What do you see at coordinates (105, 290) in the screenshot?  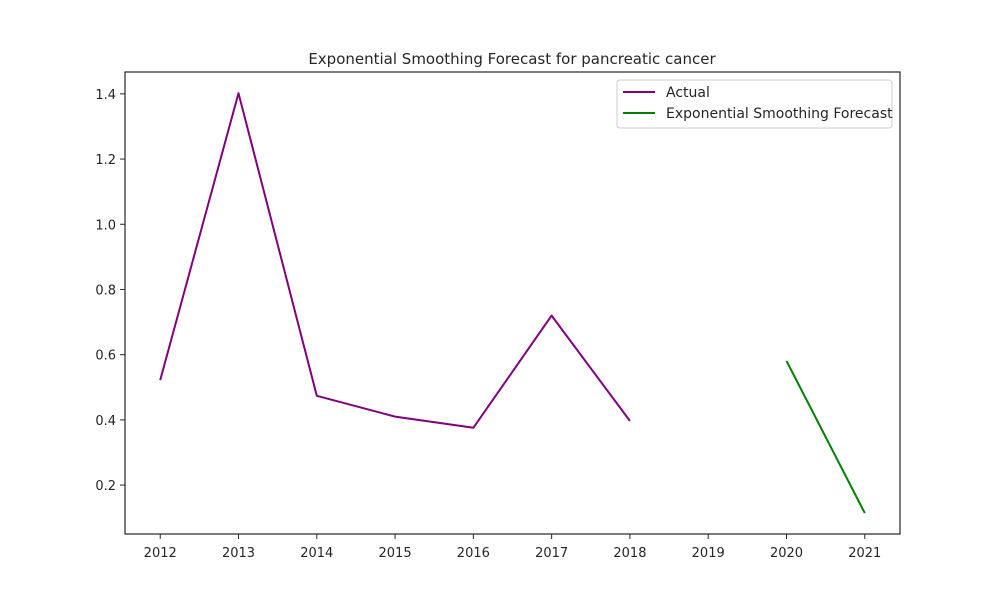 I see `y-tick-label: 0.8` at bounding box center [105, 290].